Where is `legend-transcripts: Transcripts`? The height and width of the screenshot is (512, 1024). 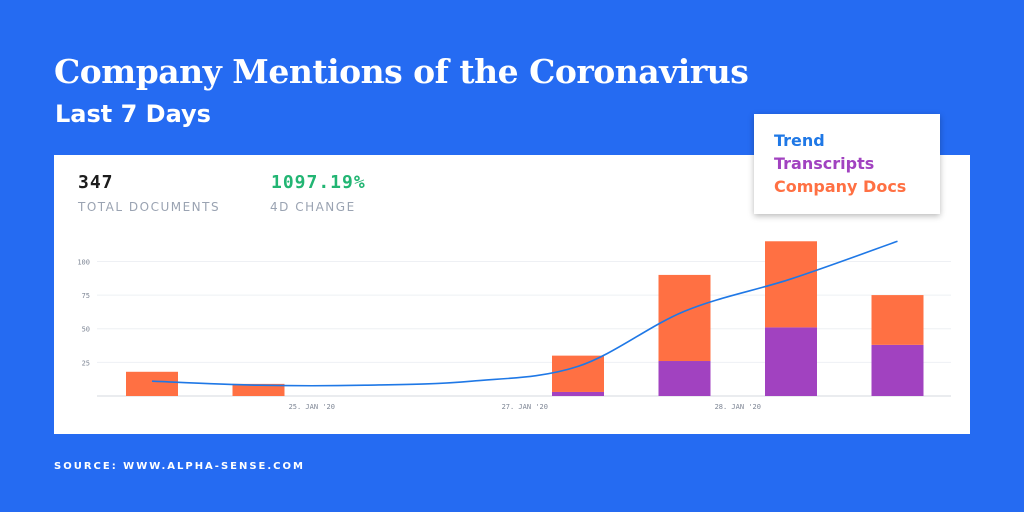 legend-transcripts: Transcripts is located at coordinates (824, 163).